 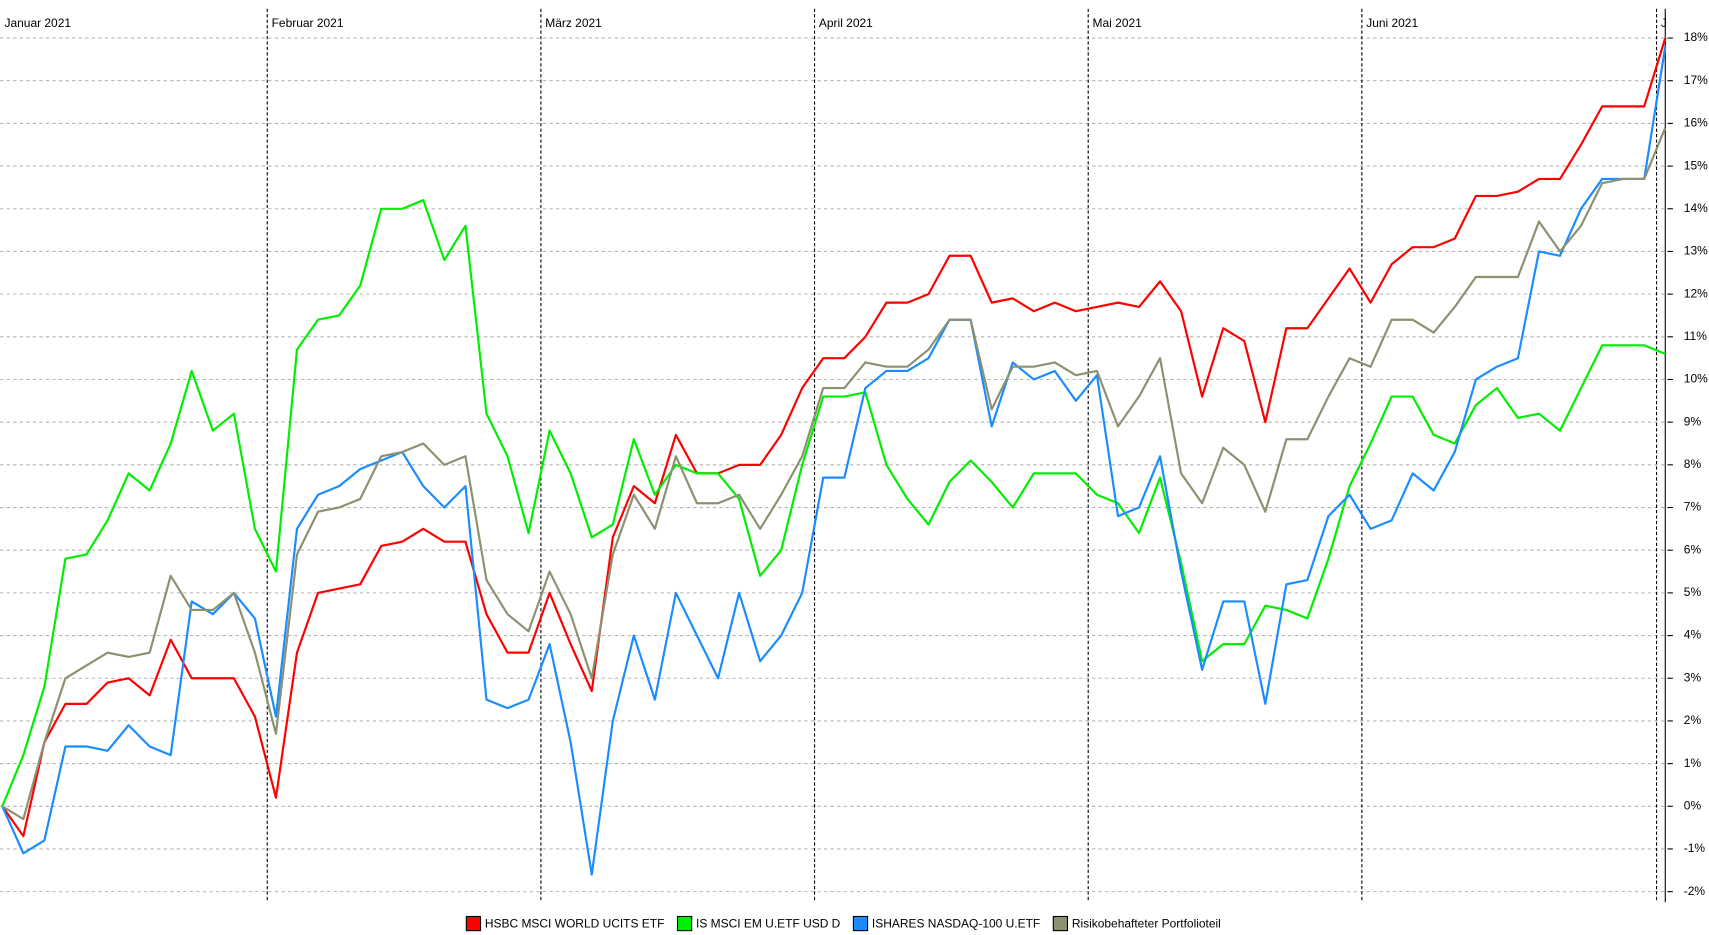 I want to click on y-tick-label: 17%, so click(x=1696, y=80).